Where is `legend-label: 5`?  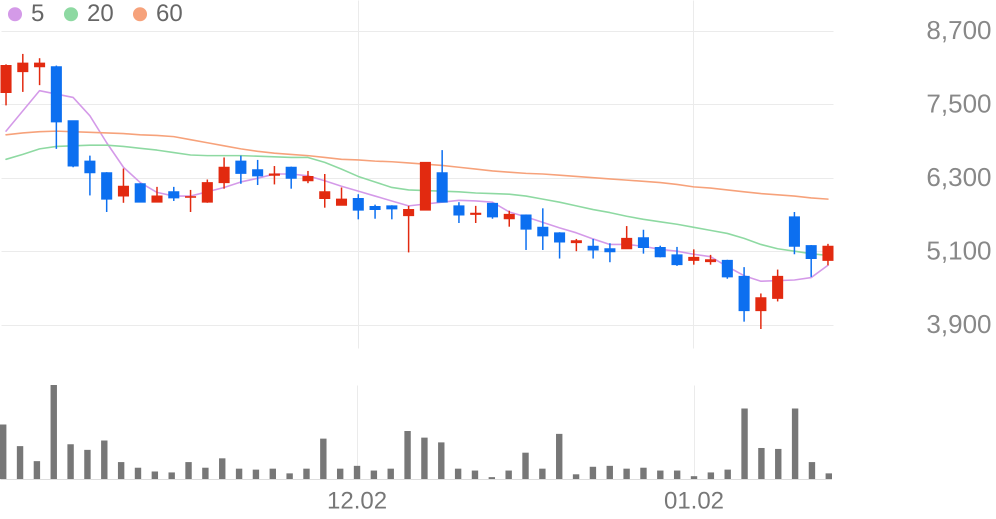 legend-label: 5 is located at coordinates (37, 14).